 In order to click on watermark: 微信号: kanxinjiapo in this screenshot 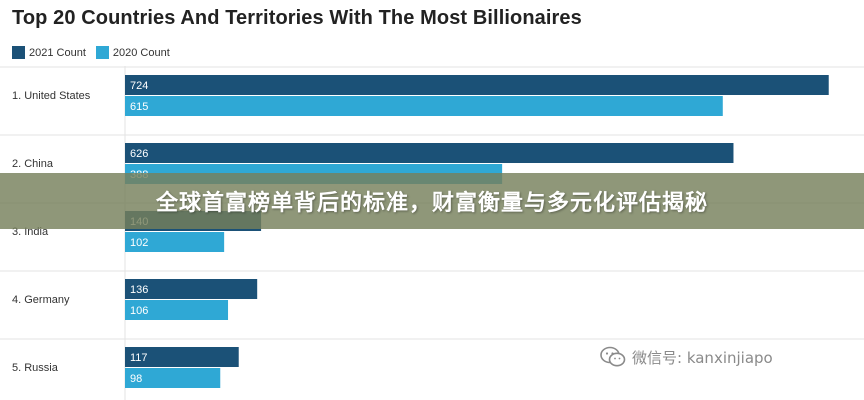, I will do `click(686, 357)`.